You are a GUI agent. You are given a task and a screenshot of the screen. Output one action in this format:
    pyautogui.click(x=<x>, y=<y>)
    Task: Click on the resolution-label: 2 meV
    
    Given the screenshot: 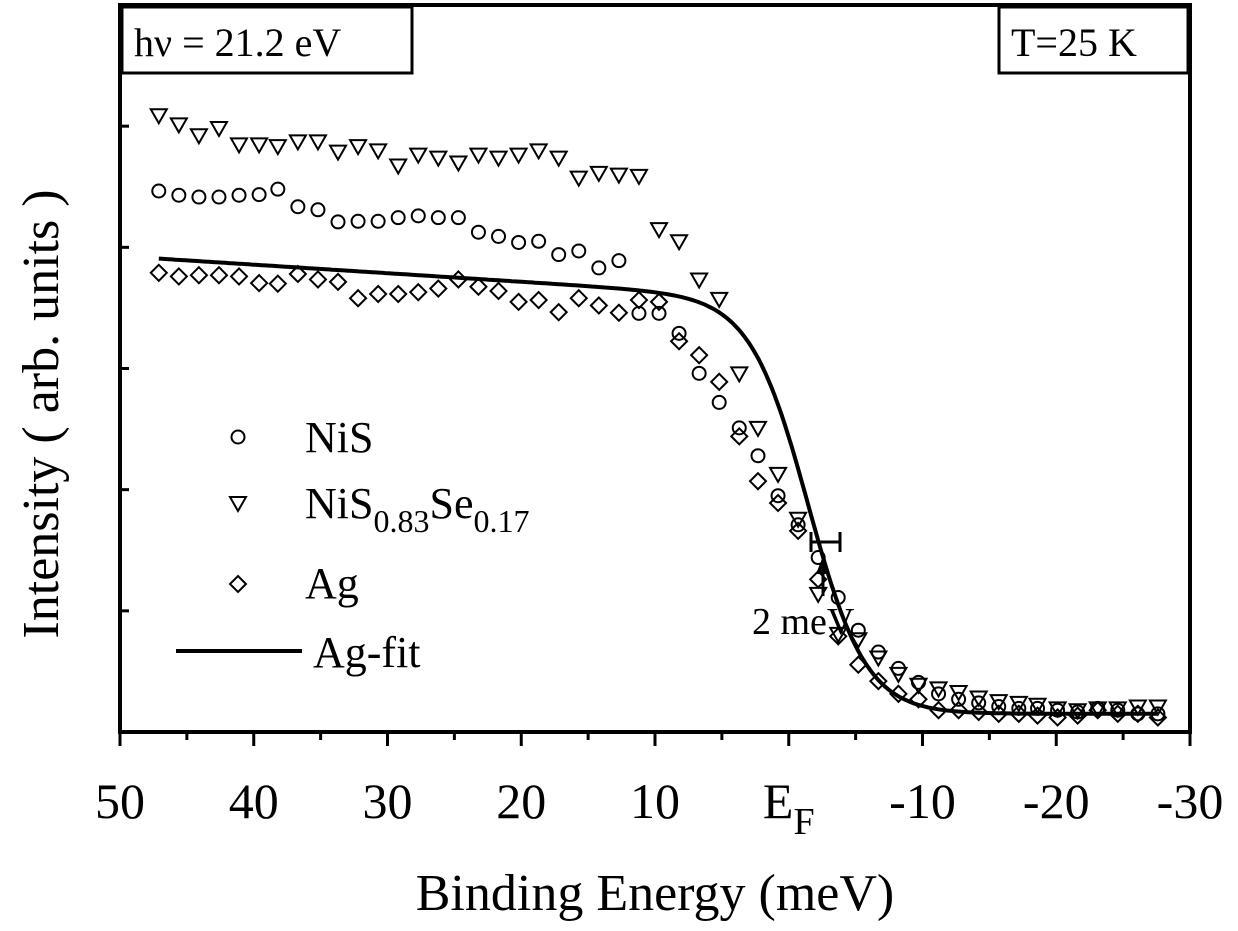 What is the action you would take?
    pyautogui.click(x=803, y=622)
    